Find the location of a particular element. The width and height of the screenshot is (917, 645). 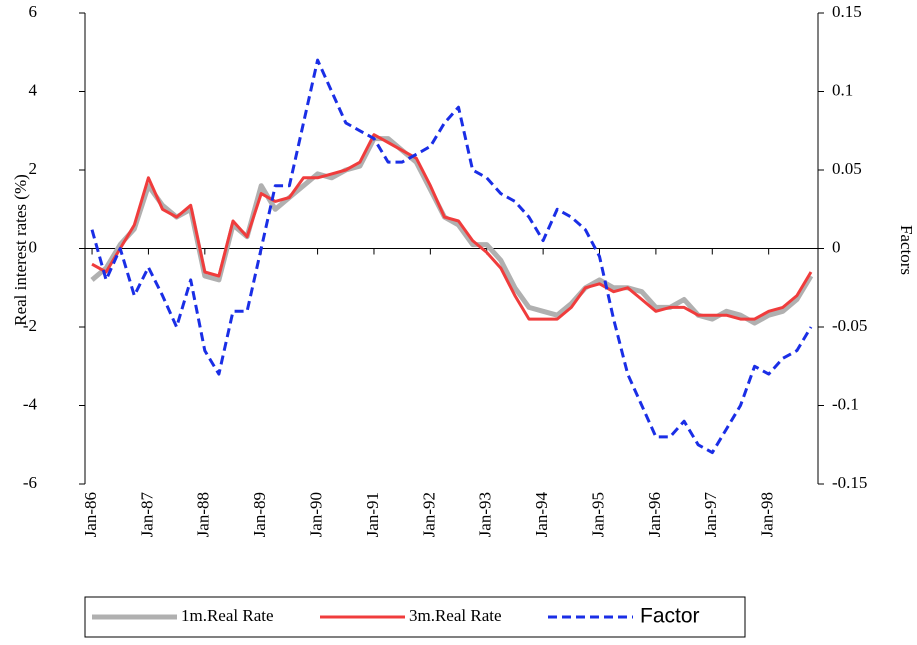

legend-label: Factor is located at coordinates (670, 616).